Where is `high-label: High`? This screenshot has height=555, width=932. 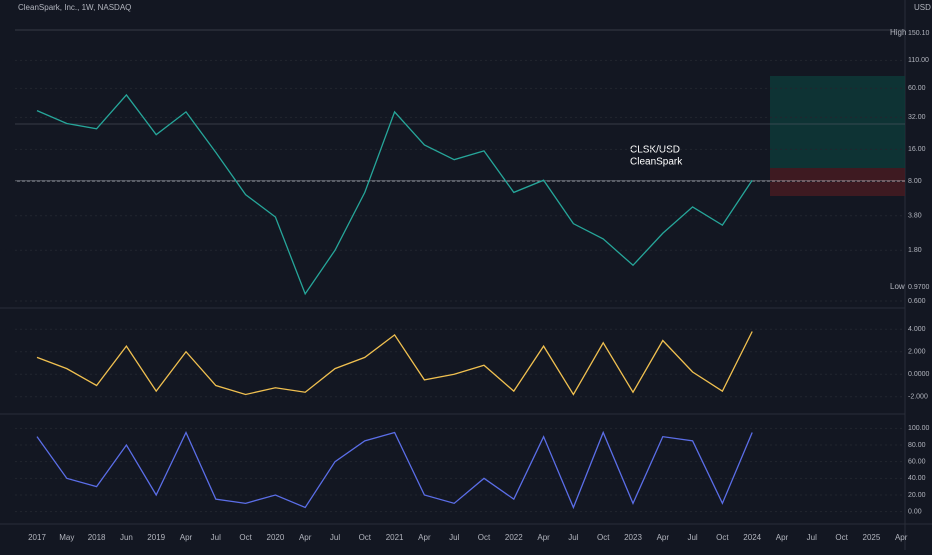 high-label: High is located at coordinates (898, 32).